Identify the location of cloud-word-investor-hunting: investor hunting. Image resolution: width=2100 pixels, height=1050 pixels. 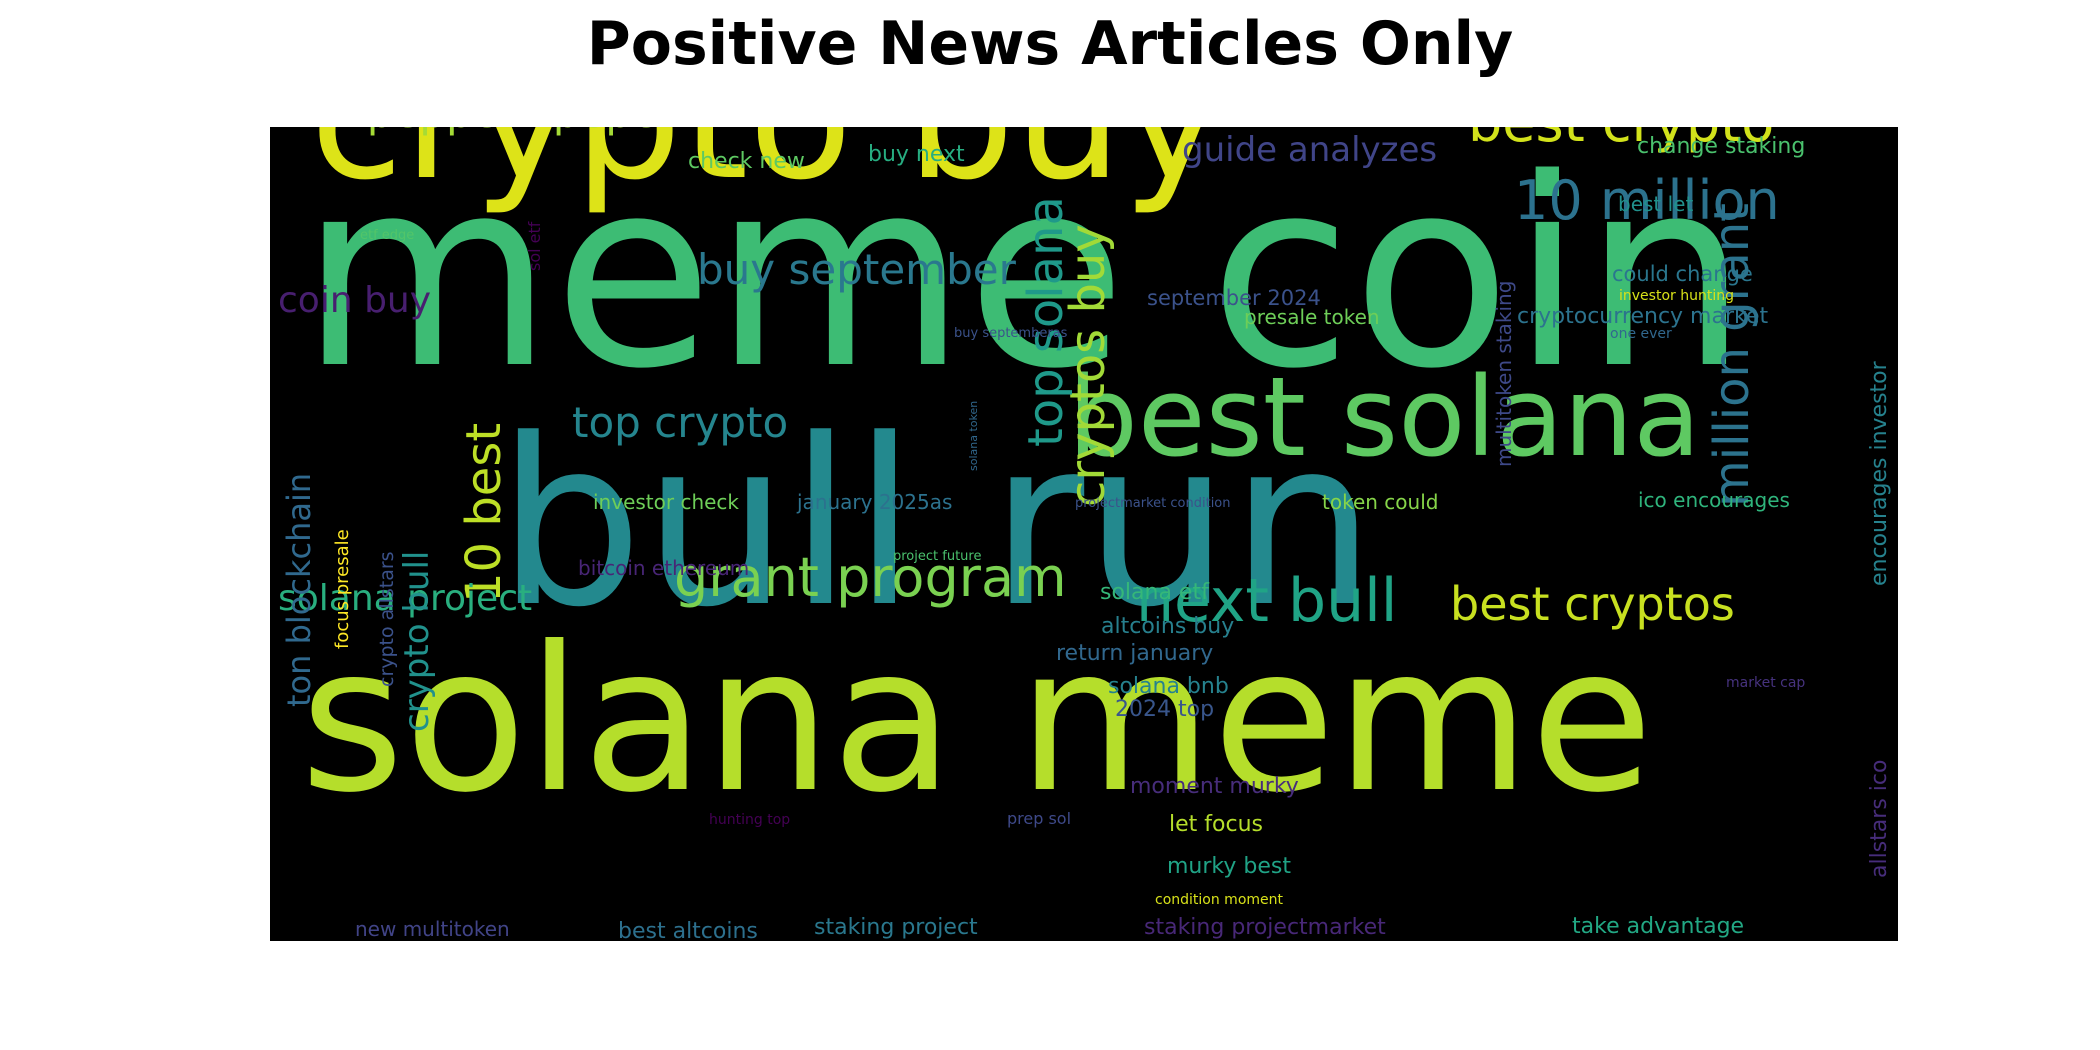
(1676, 296).